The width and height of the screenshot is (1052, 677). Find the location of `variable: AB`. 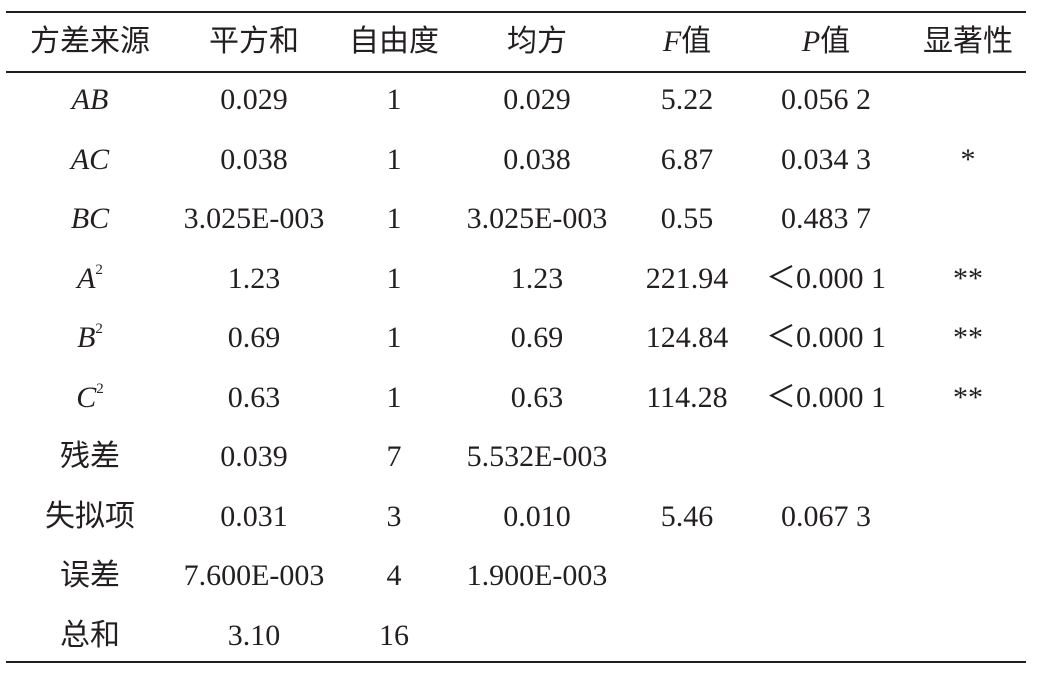

variable: AB is located at coordinates (90, 99).